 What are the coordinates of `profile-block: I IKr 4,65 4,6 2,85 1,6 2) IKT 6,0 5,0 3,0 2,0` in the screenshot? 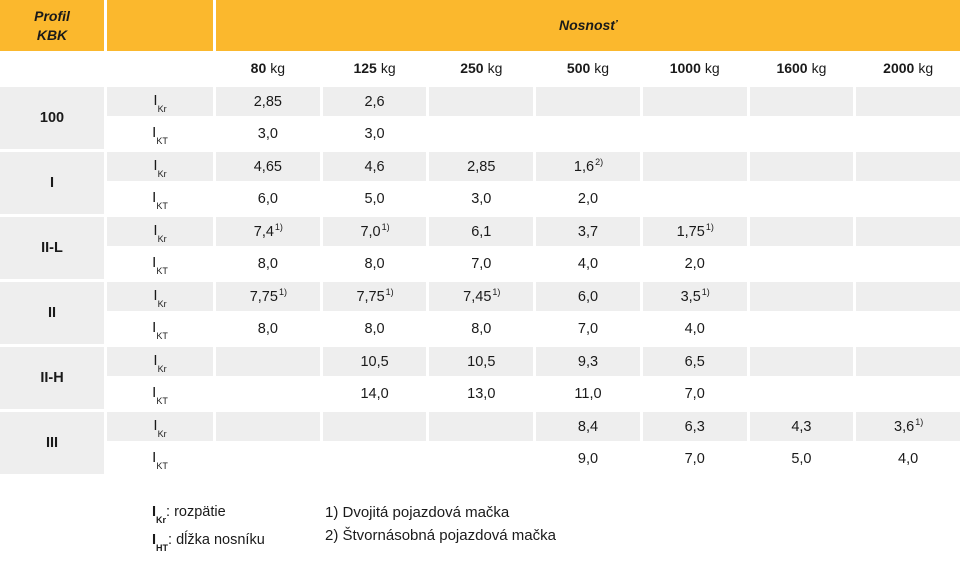 It's located at (480, 183).